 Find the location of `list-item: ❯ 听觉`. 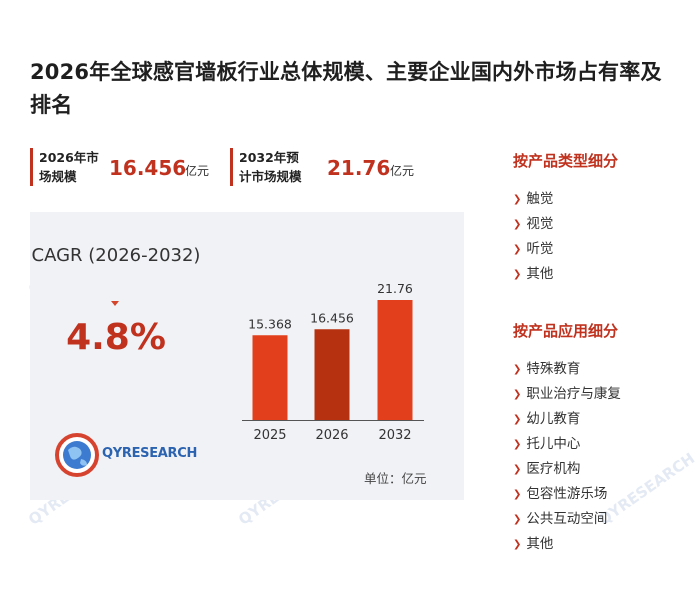

list-item: ❯ 听觉 is located at coordinates (533, 249).